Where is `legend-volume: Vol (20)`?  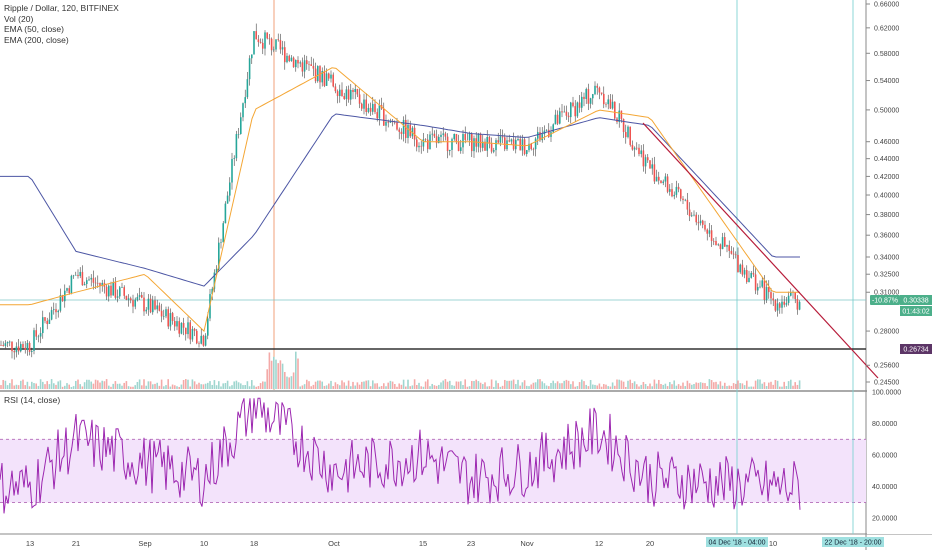 legend-volume: Vol (20) is located at coordinates (19, 18).